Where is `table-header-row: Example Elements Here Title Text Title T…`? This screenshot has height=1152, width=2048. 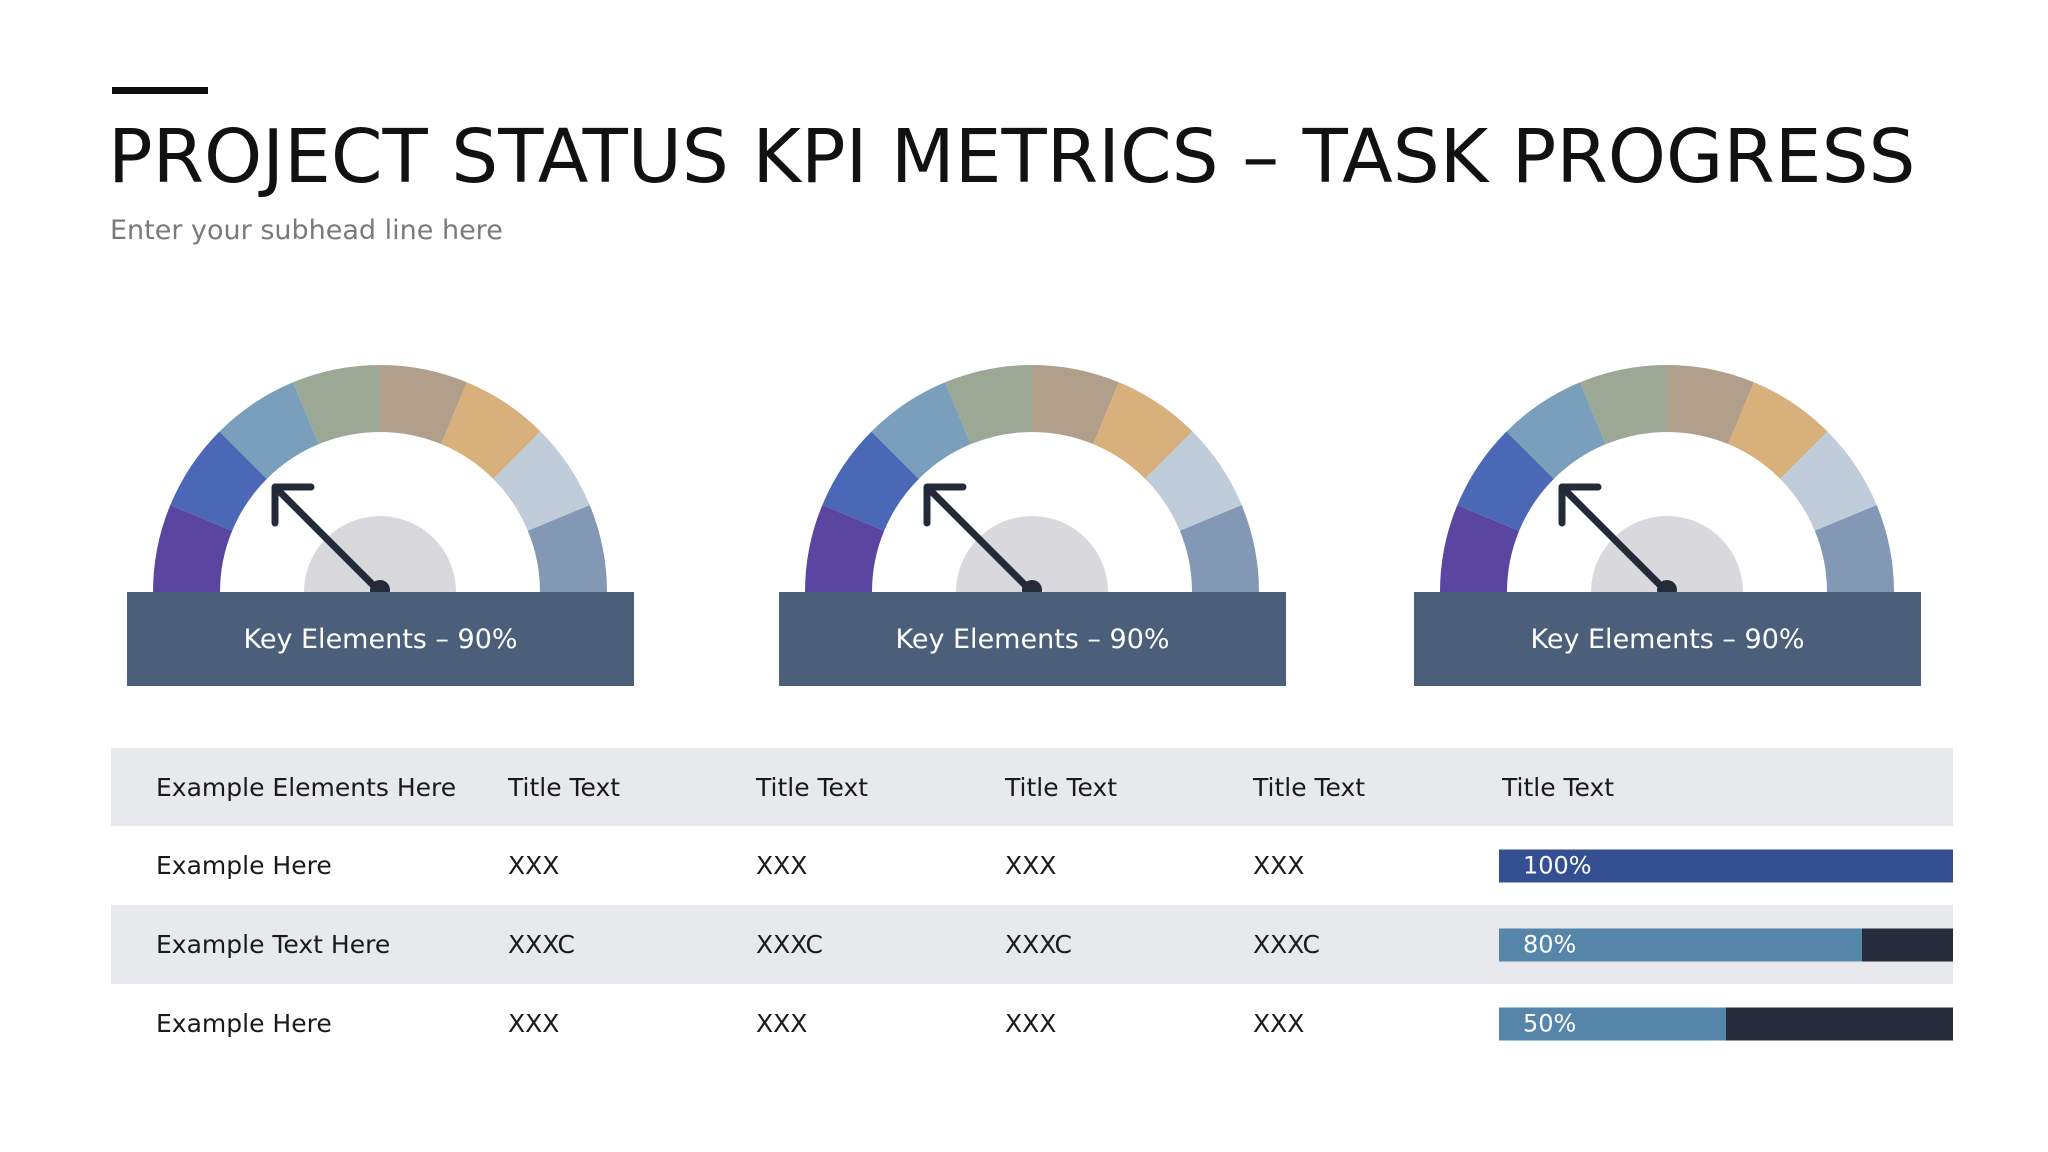
table-header-row: Example Elements Here Title Text Title T… is located at coordinates (1032, 787).